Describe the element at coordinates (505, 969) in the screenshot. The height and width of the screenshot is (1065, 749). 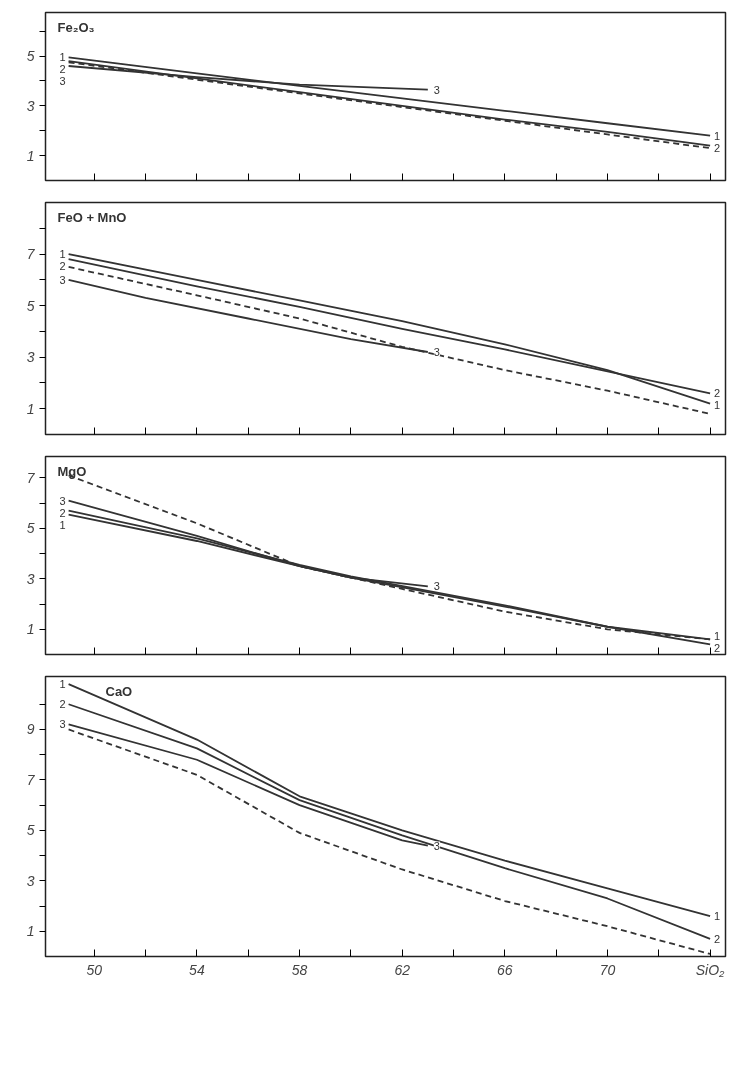
I see `x-tick-label: 66` at that location.